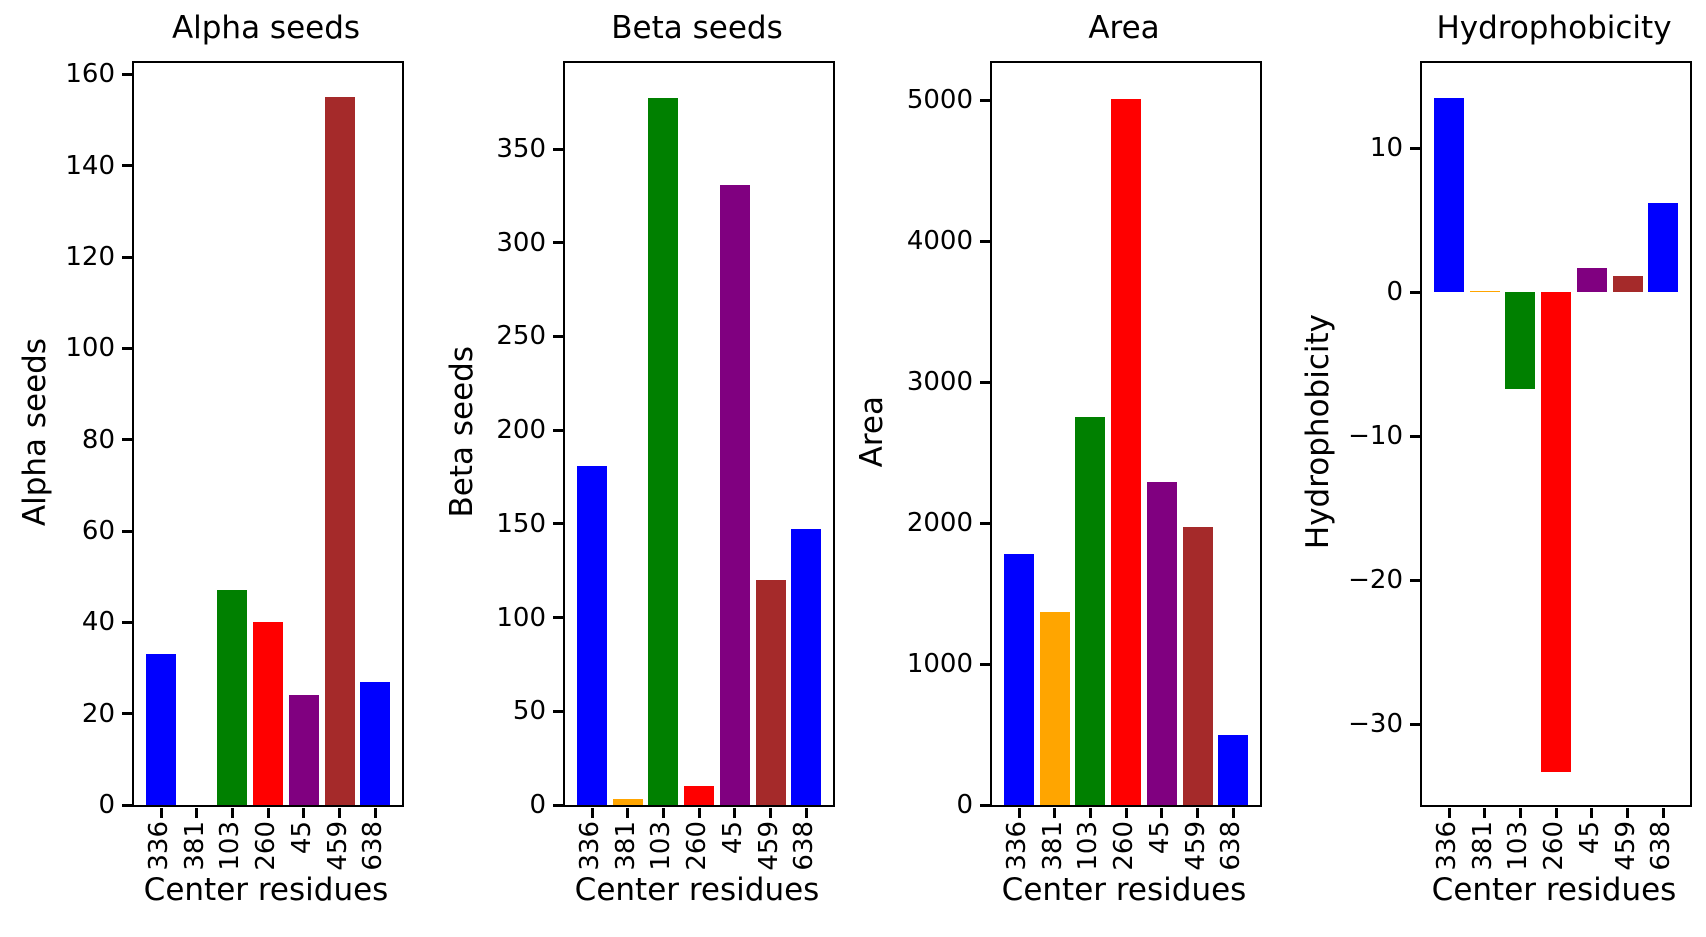 This screenshot has height=937, width=1706. What do you see at coordinates (521, 242) in the screenshot?
I see `y-tick-label: 300` at bounding box center [521, 242].